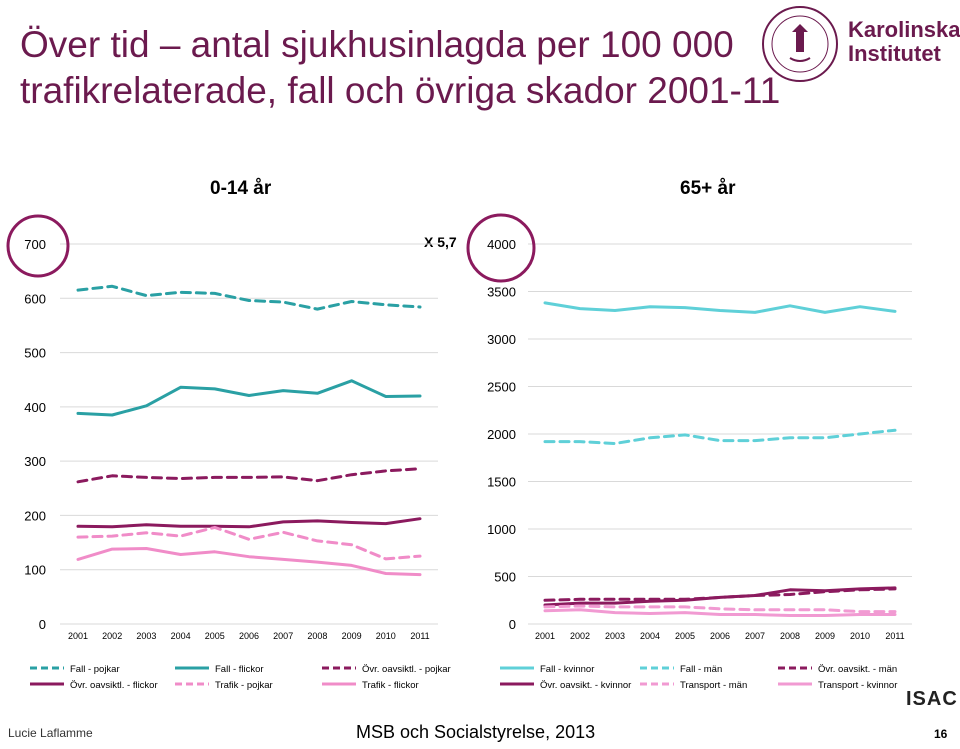 Image resolution: width=960 pixels, height=749 pixels. What do you see at coordinates (585, 685) in the screenshot?
I see `legend-label: Övr. oavsikt. - kvinnor` at bounding box center [585, 685].